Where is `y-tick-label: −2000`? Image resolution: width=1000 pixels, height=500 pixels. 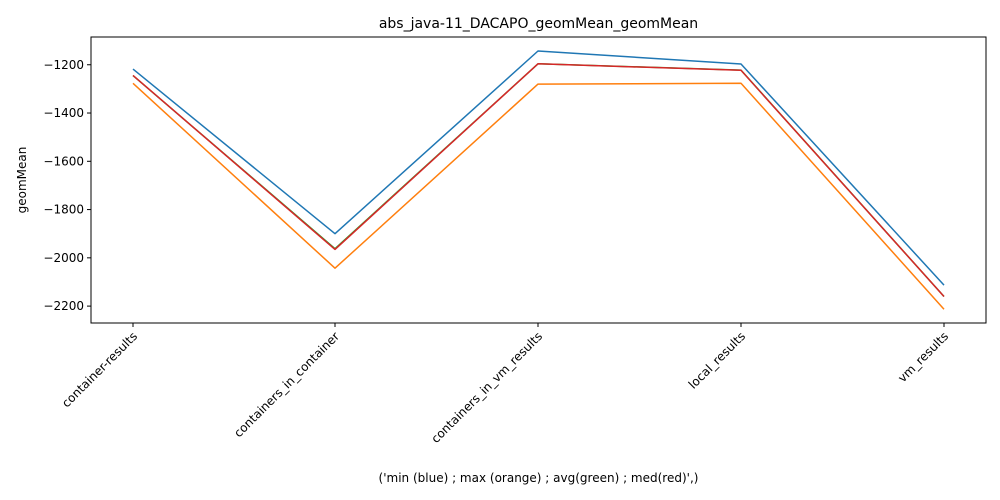 y-tick-label: −2000 is located at coordinates (63, 258).